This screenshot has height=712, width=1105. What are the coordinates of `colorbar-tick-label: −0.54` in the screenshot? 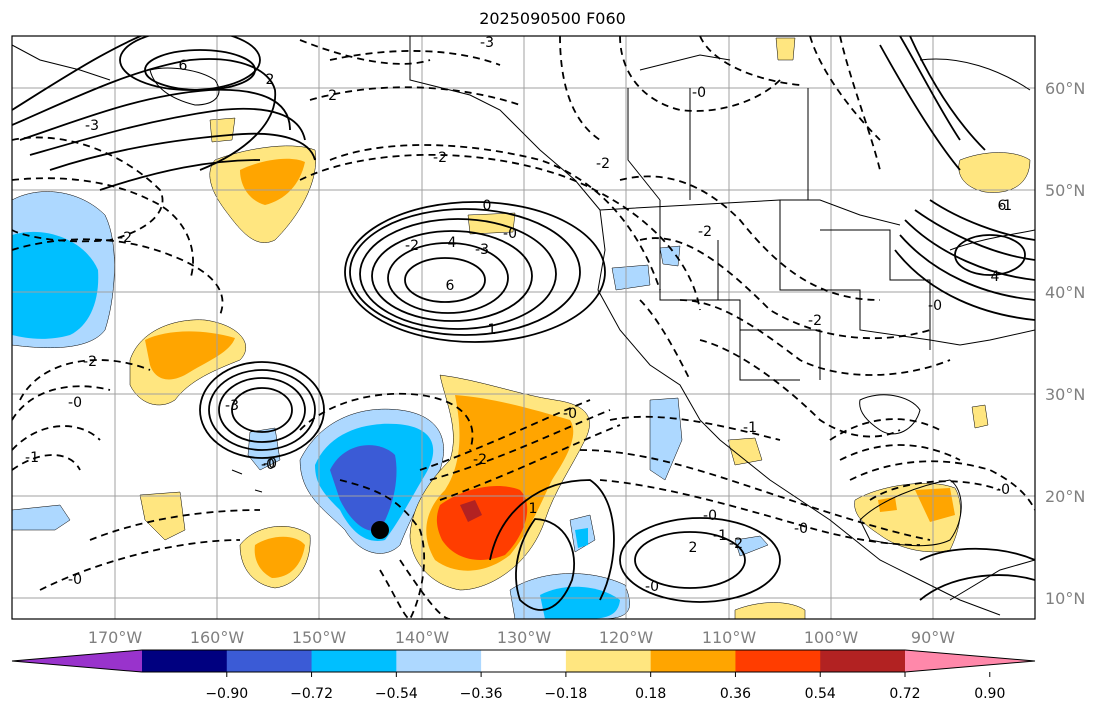 It's located at (396, 694).